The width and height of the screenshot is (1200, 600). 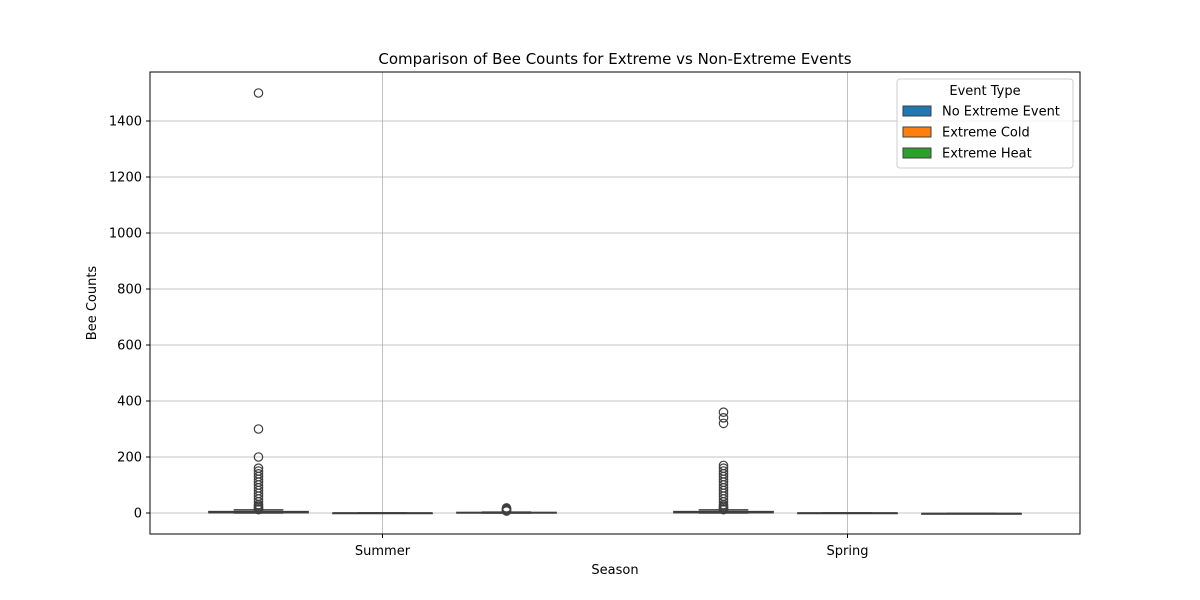 I want to click on legend-label: Extreme Heat, so click(x=987, y=154).